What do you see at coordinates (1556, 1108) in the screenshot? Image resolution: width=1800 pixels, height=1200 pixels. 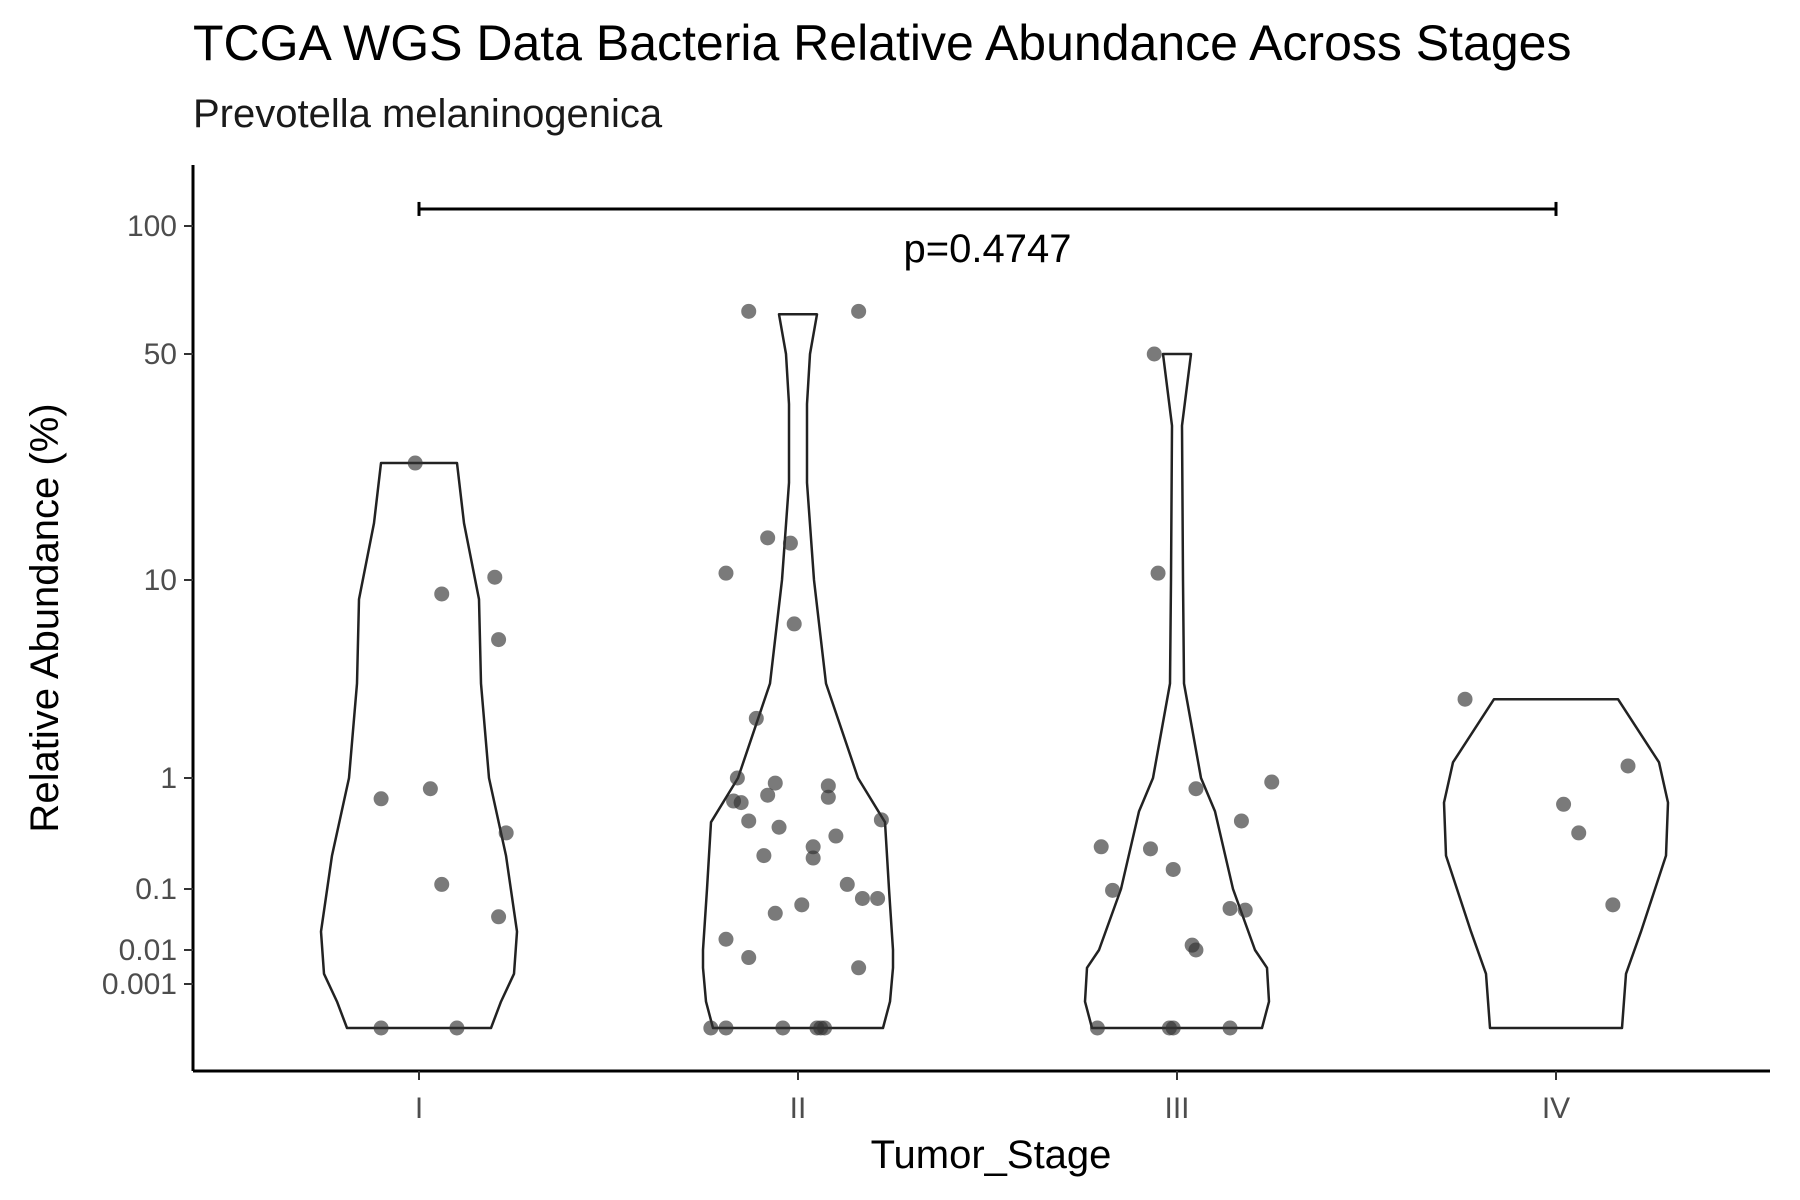 I see `x-tick-label: IV` at bounding box center [1556, 1108].